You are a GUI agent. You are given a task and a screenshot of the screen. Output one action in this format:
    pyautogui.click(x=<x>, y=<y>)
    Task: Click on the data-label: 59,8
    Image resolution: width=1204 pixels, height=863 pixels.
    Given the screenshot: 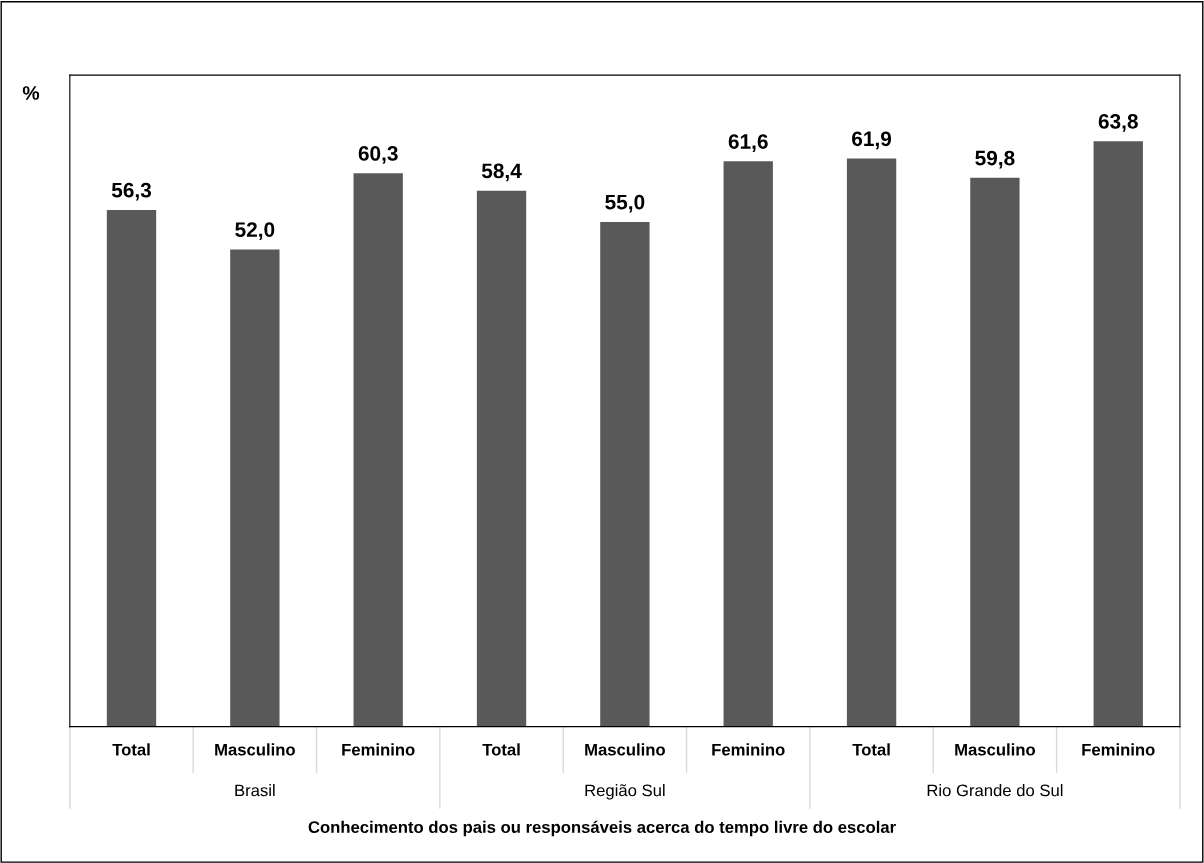 What is the action you would take?
    pyautogui.click(x=995, y=159)
    